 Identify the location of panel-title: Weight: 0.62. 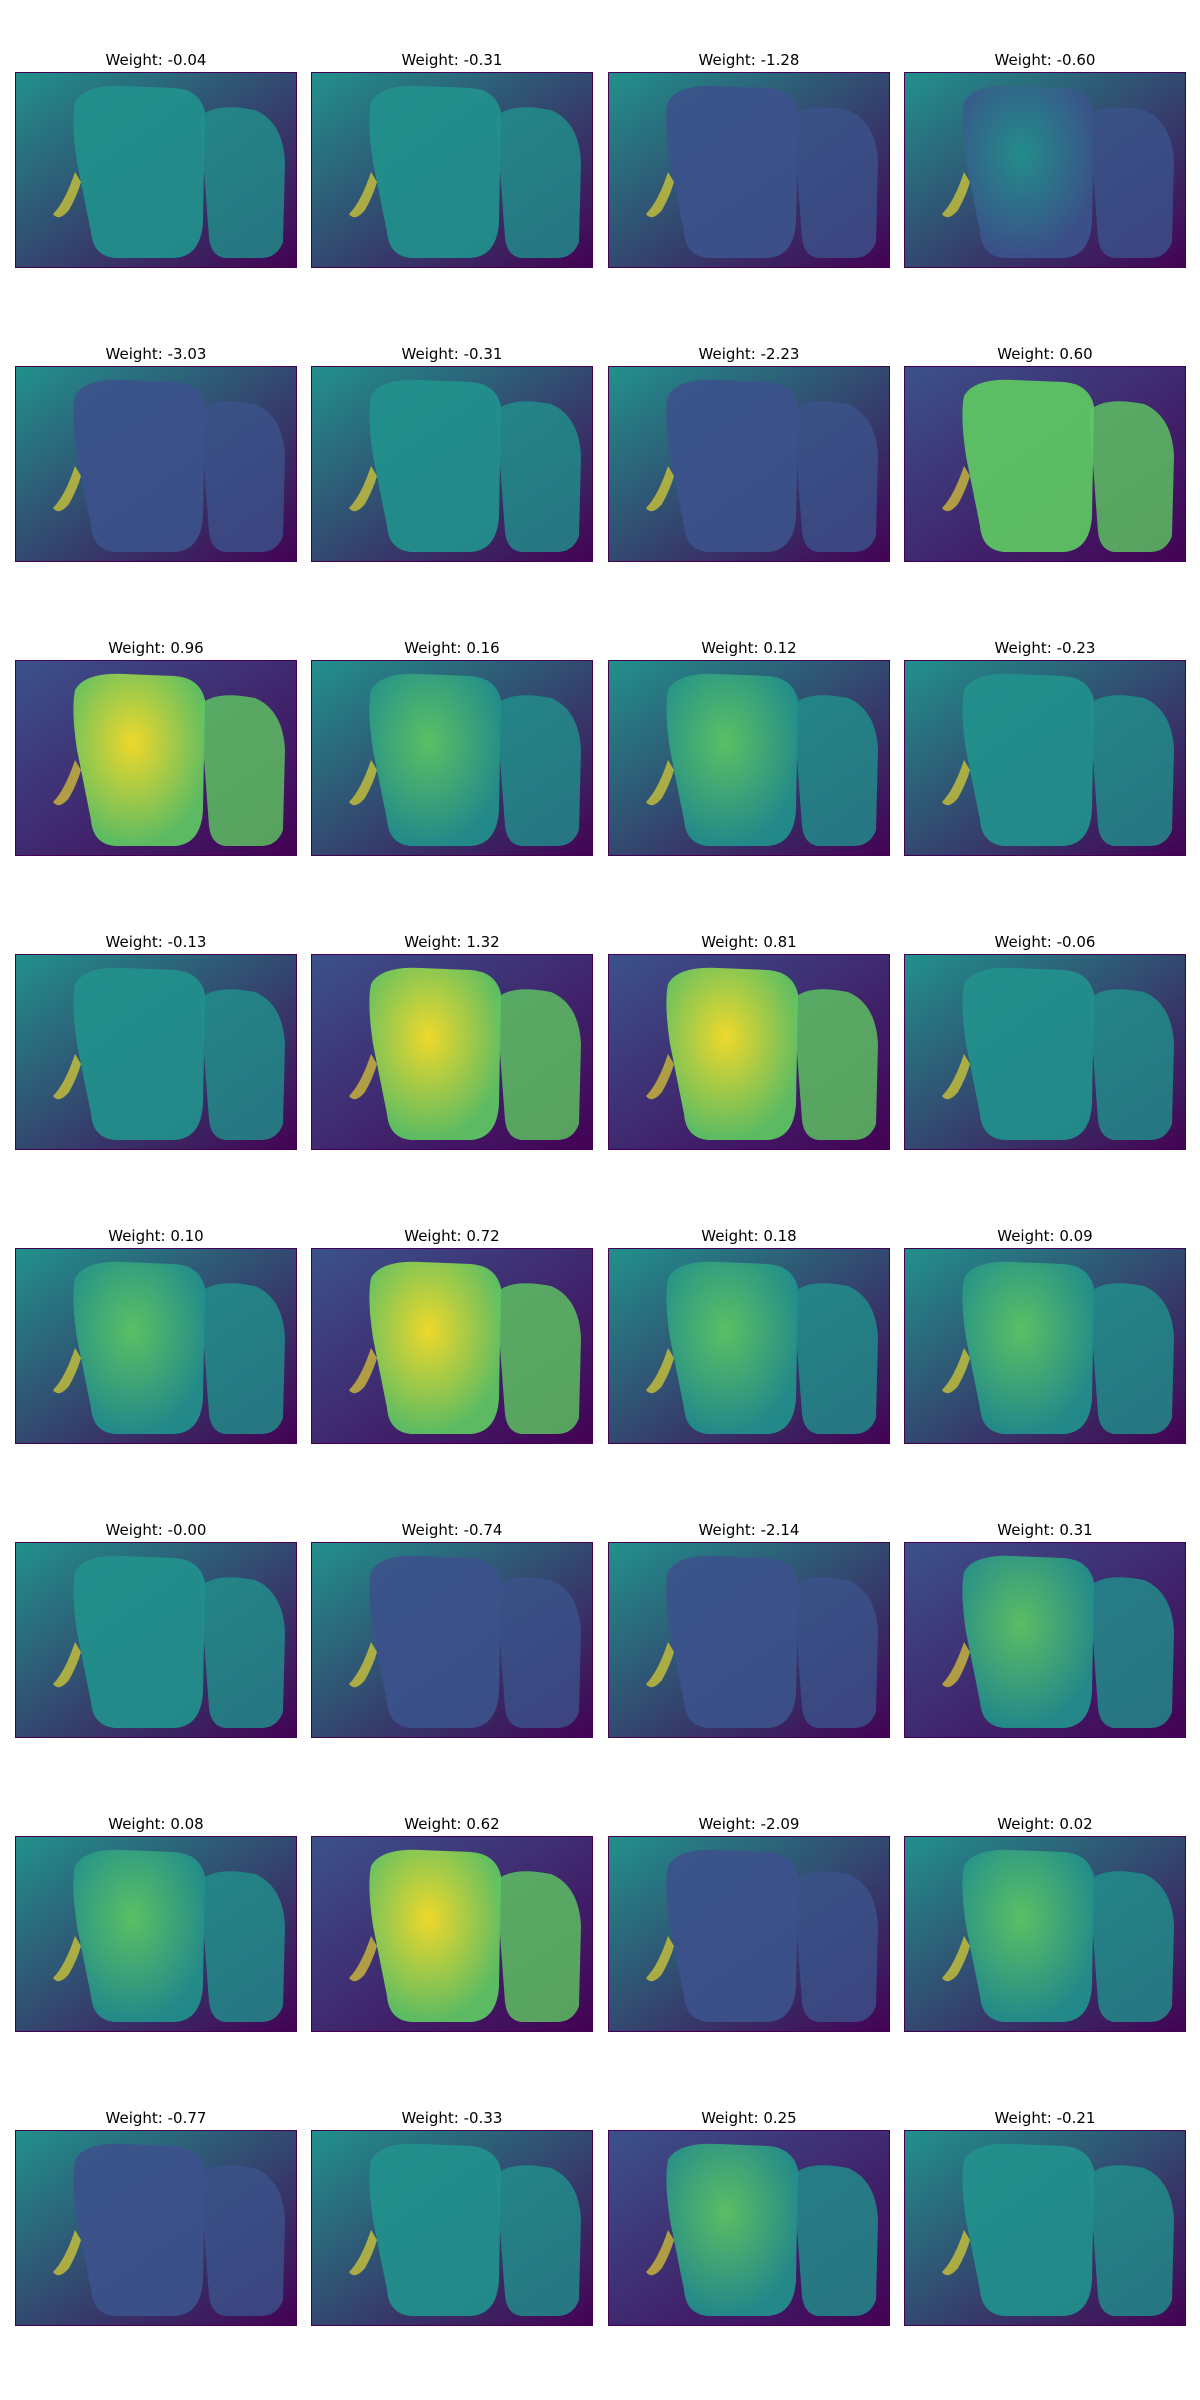
(452, 1824).